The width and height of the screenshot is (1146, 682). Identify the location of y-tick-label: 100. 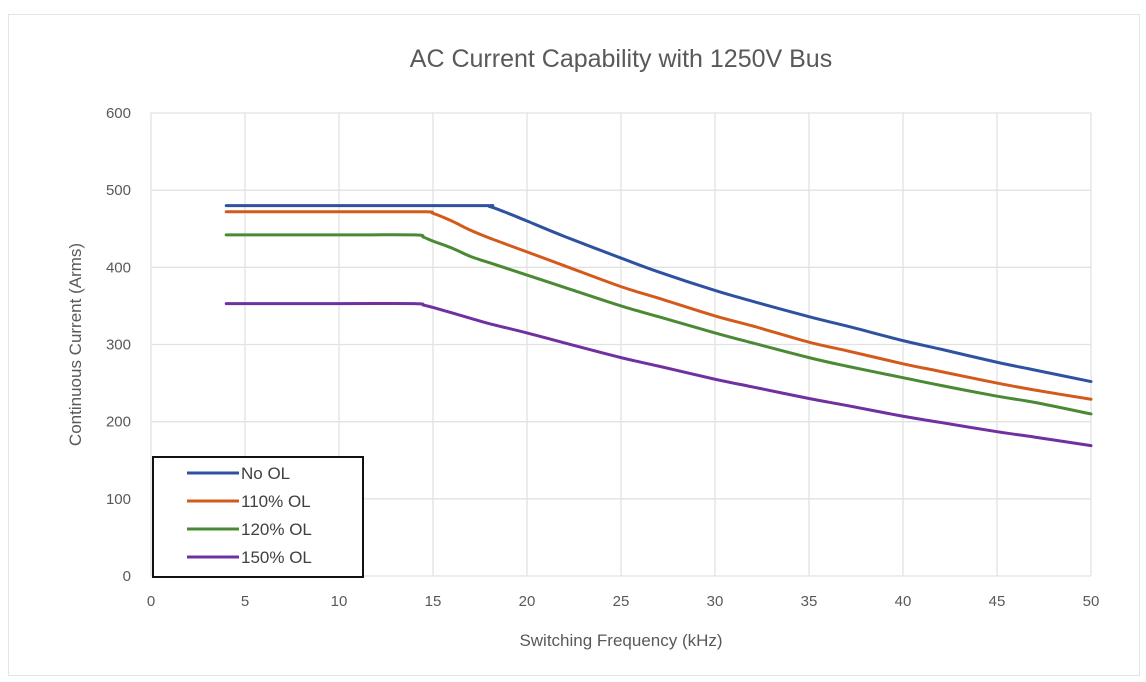
(118, 499).